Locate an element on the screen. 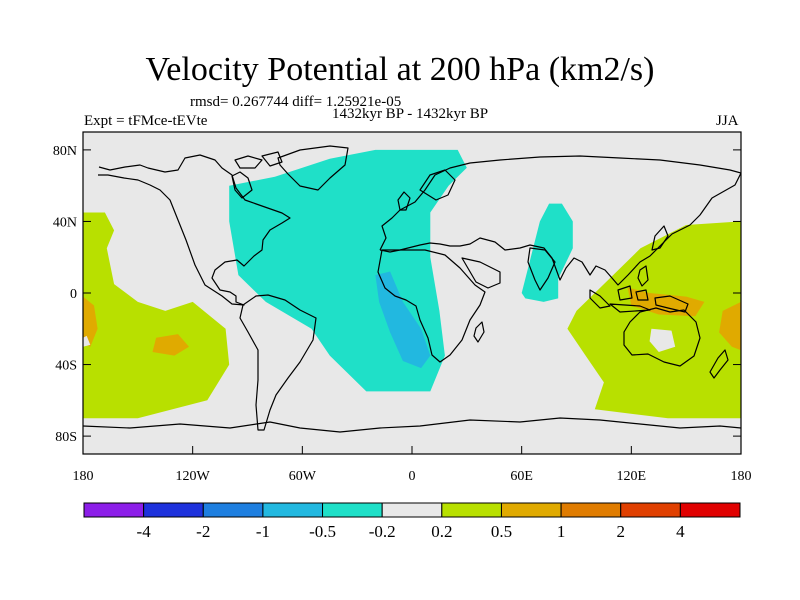 The image size is (800, 600). plot-title: Velocity Potential at 200 hPa (km2/s) is located at coordinates (400, 69).